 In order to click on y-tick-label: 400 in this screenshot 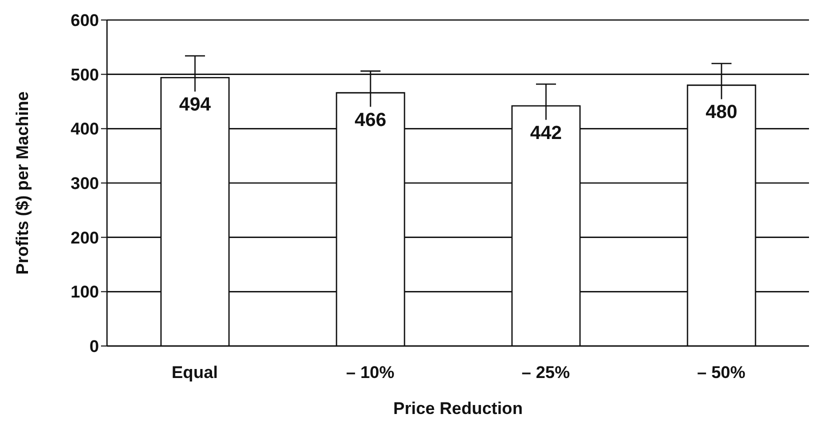, I will do `click(84, 129)`.